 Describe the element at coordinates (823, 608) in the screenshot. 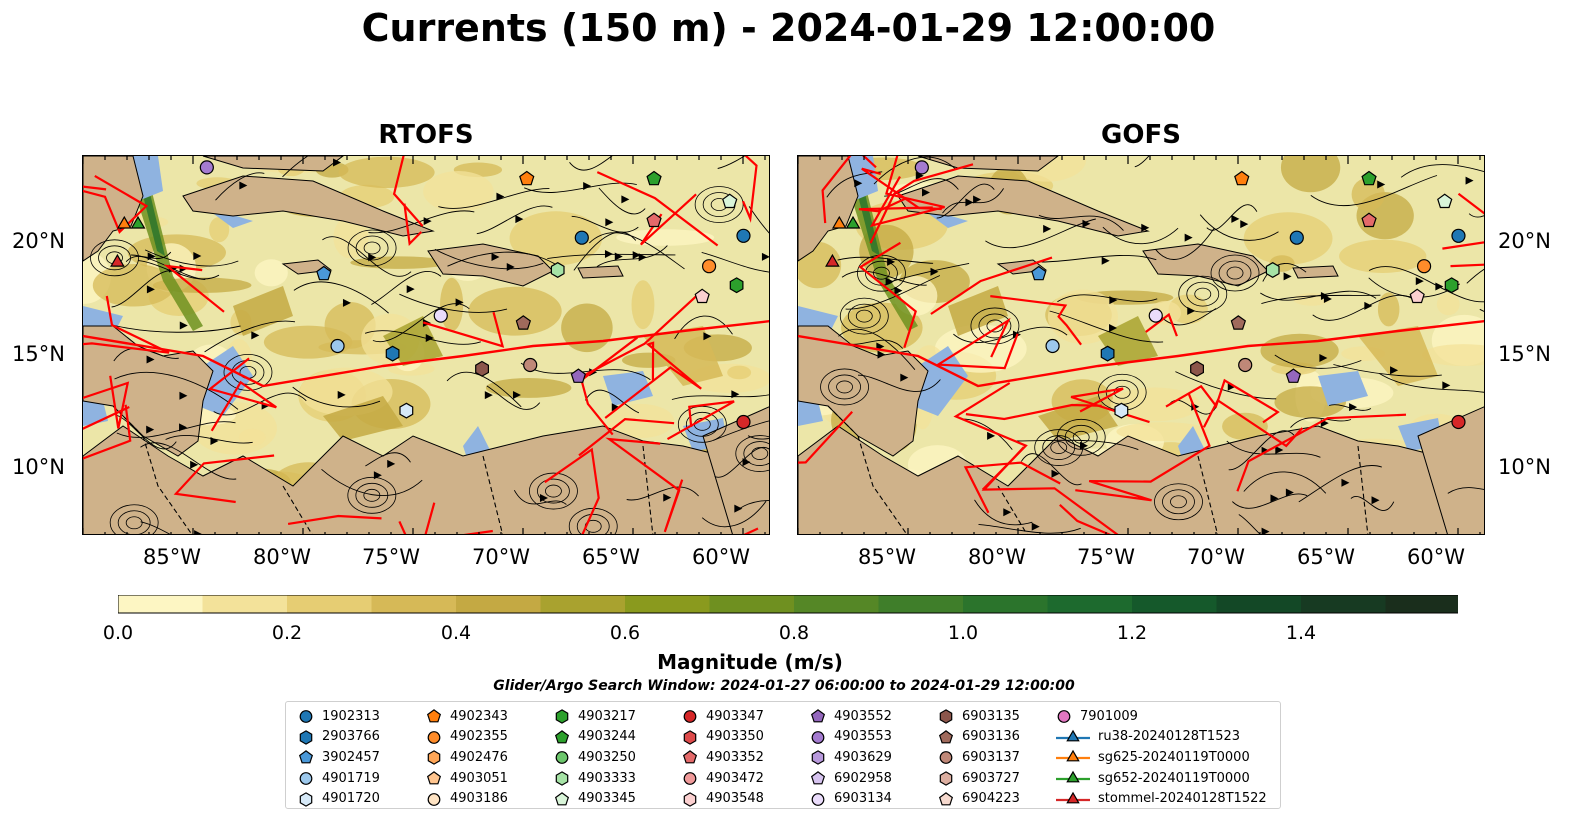

I see `colorbar` at that location.